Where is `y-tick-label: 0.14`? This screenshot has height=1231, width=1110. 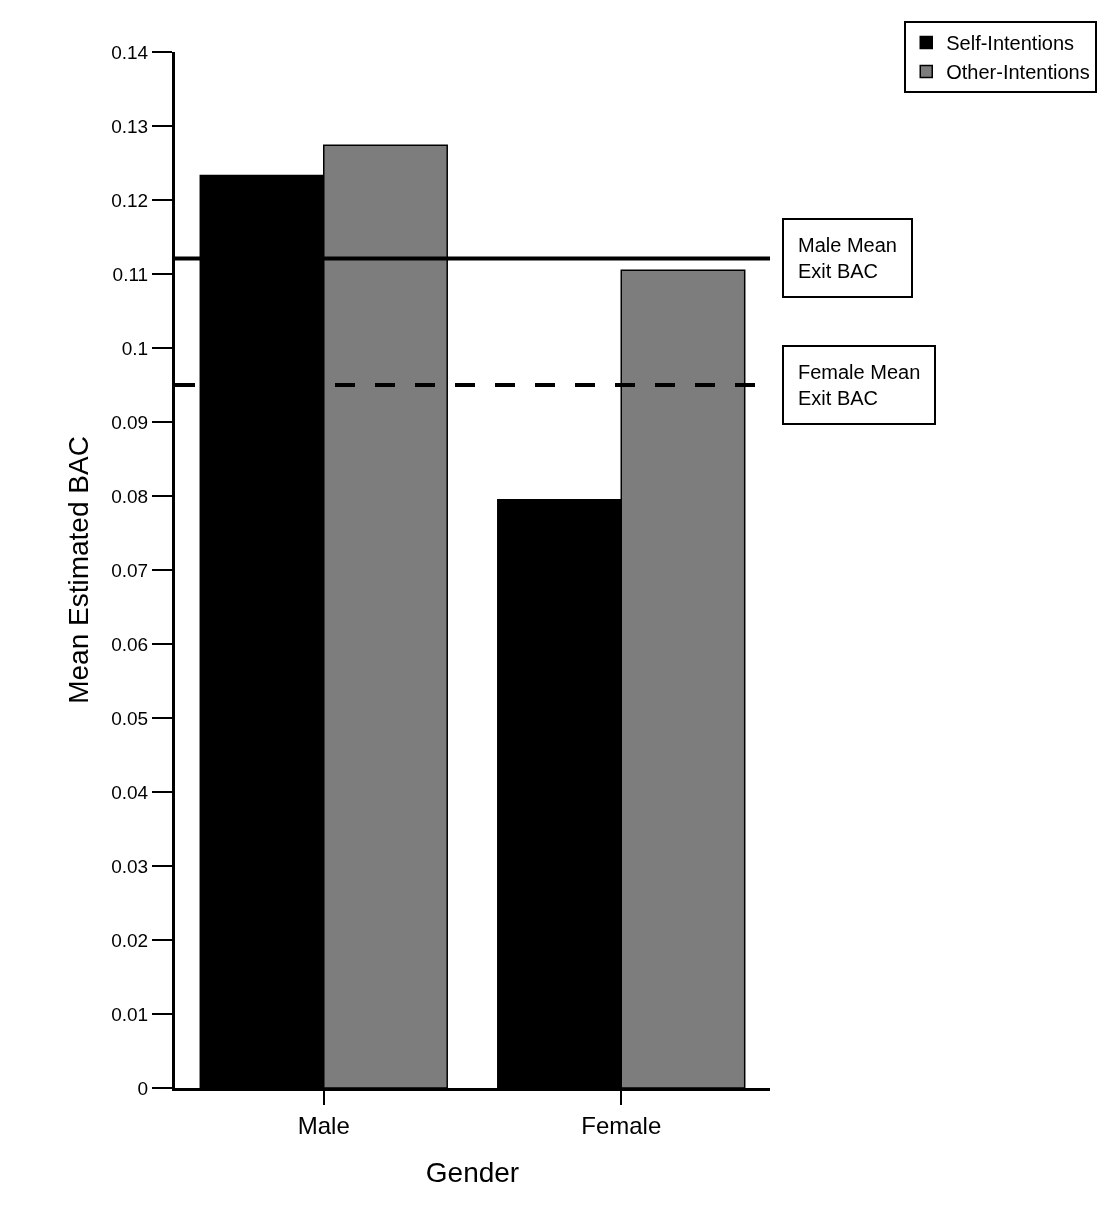 y-tick-label: 0.14 is located at coordinates (130, 52).